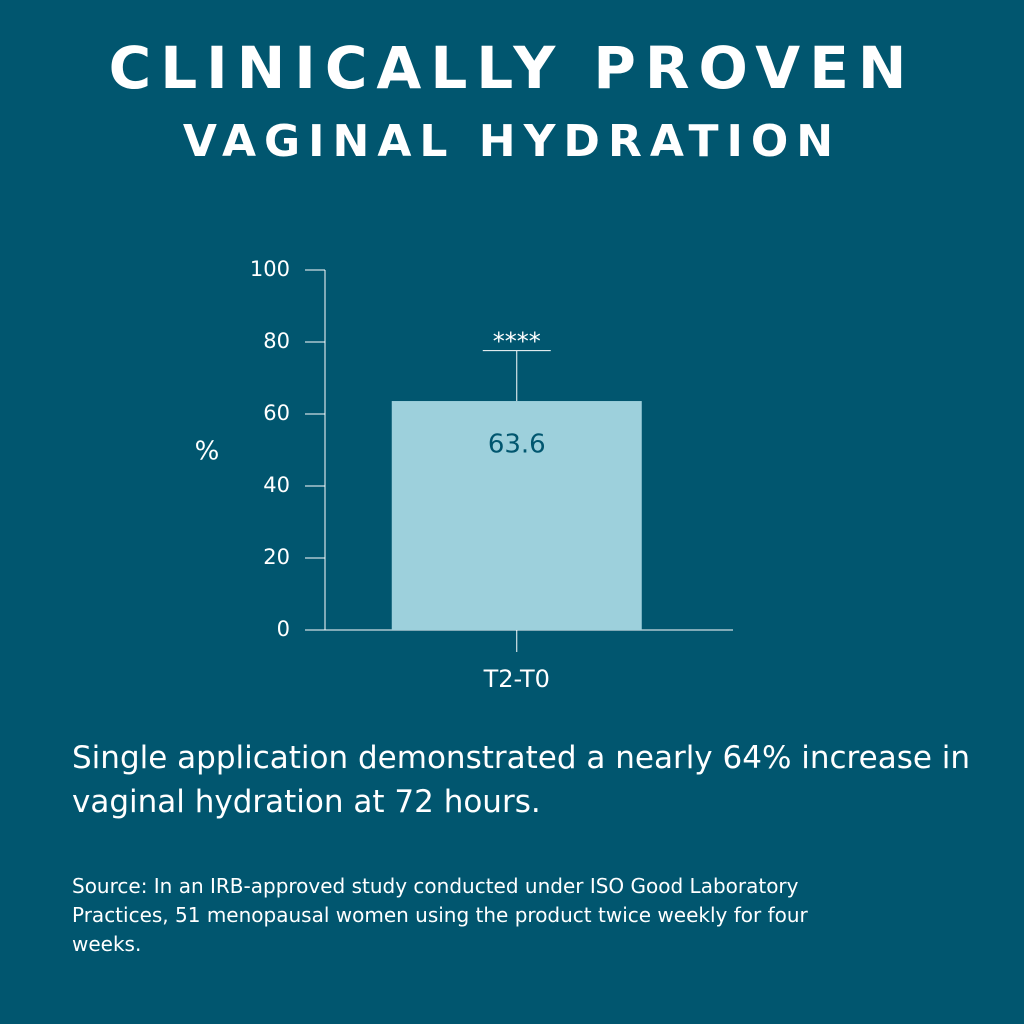 This screenshot has width=1024, height=1024. What do you see at coordinates (276, 413) in the screenshot?
I see `y-tick-label: 60` at bounding box center [276, 413].